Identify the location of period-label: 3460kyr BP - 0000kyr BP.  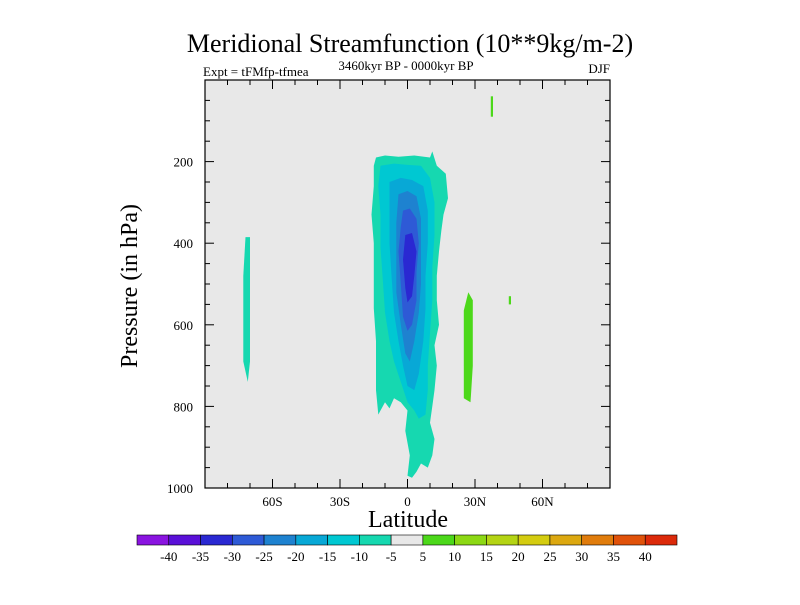
(405, 65).